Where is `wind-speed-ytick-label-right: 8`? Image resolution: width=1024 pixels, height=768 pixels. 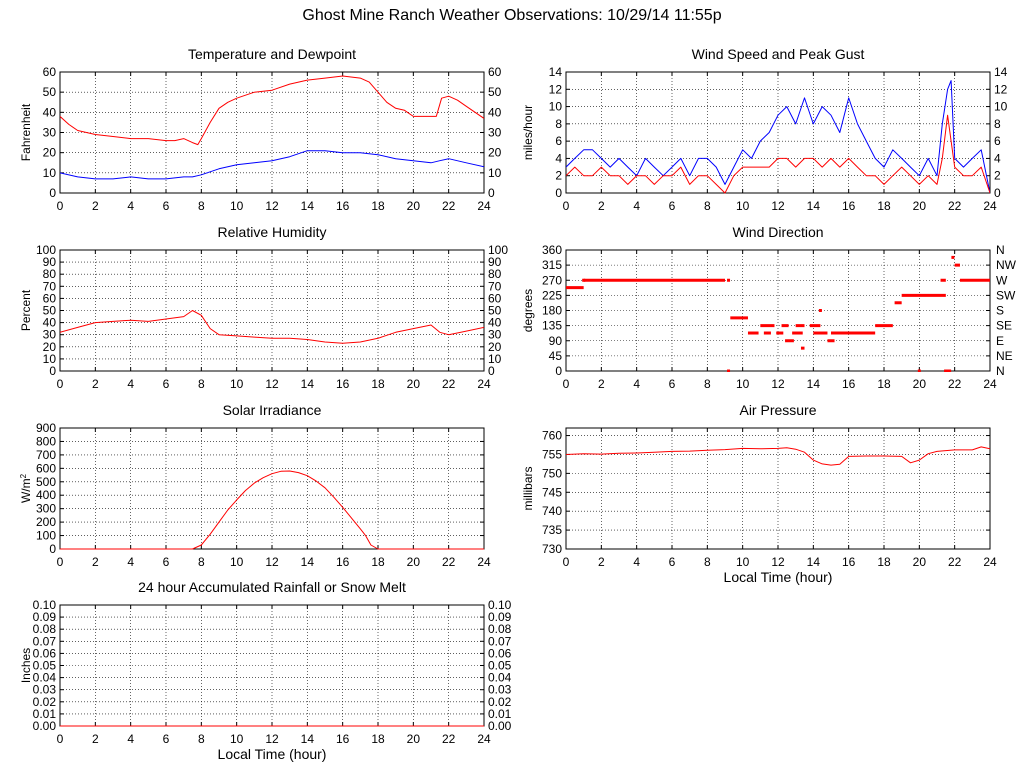
wind-speed-ytick-label-right: 8 is located at coordinates (997, 124).